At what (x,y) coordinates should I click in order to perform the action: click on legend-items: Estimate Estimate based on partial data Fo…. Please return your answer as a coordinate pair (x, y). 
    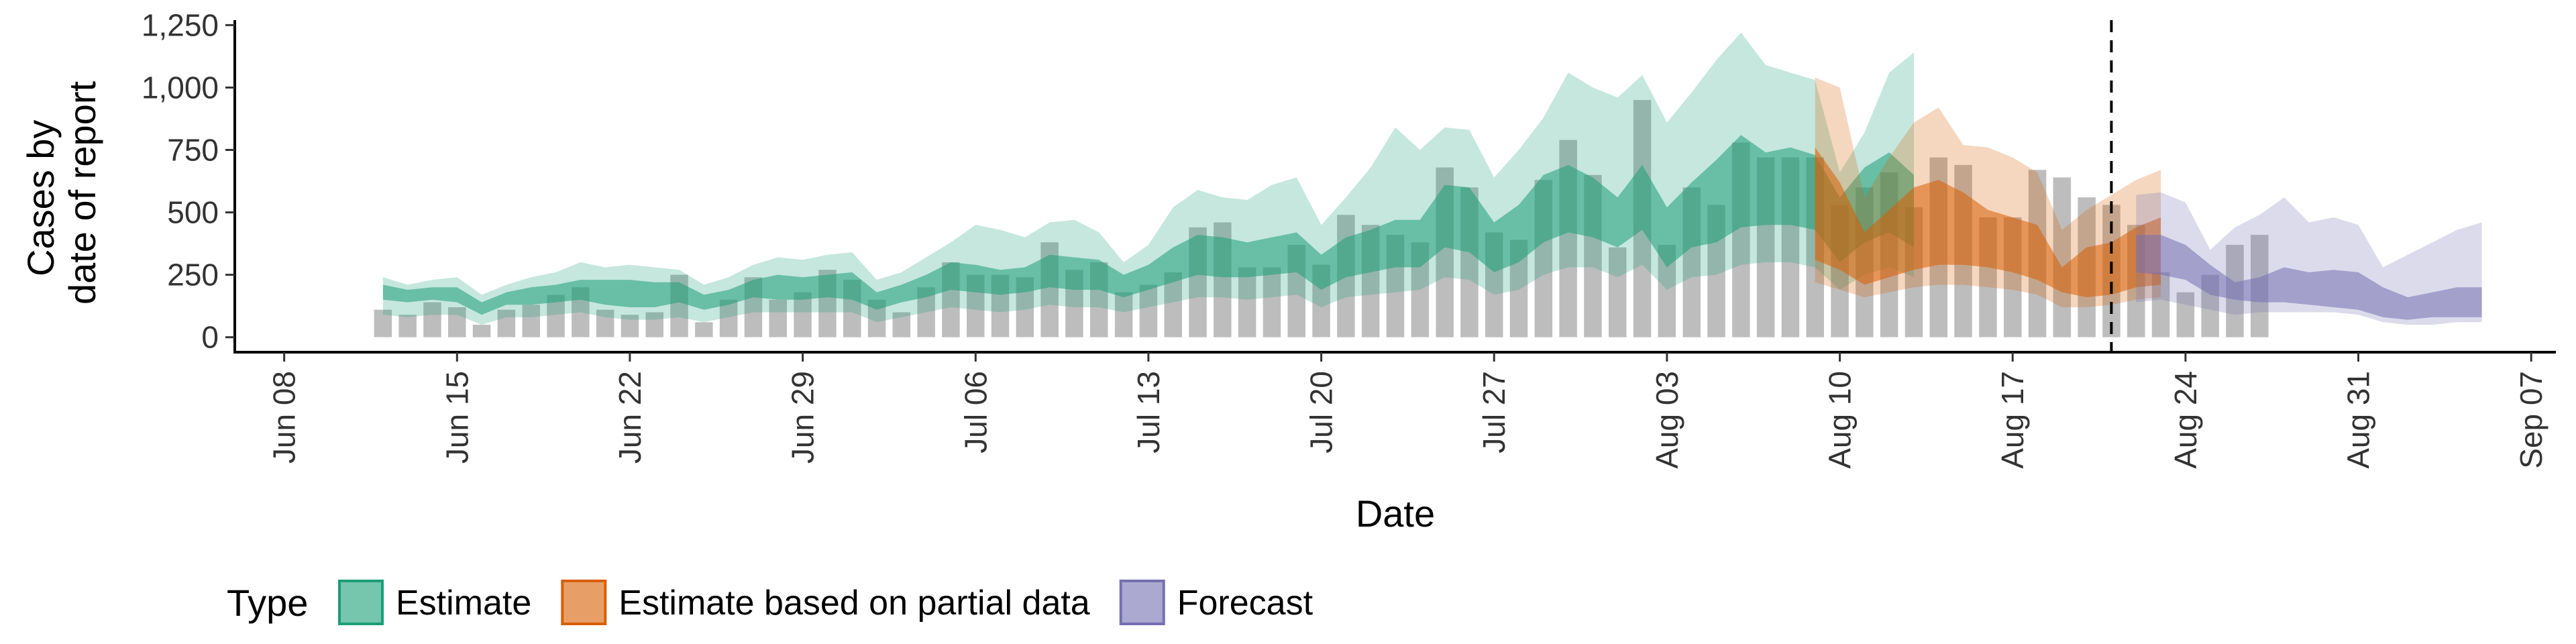
    Looking at the image, I should click on (825, 602).